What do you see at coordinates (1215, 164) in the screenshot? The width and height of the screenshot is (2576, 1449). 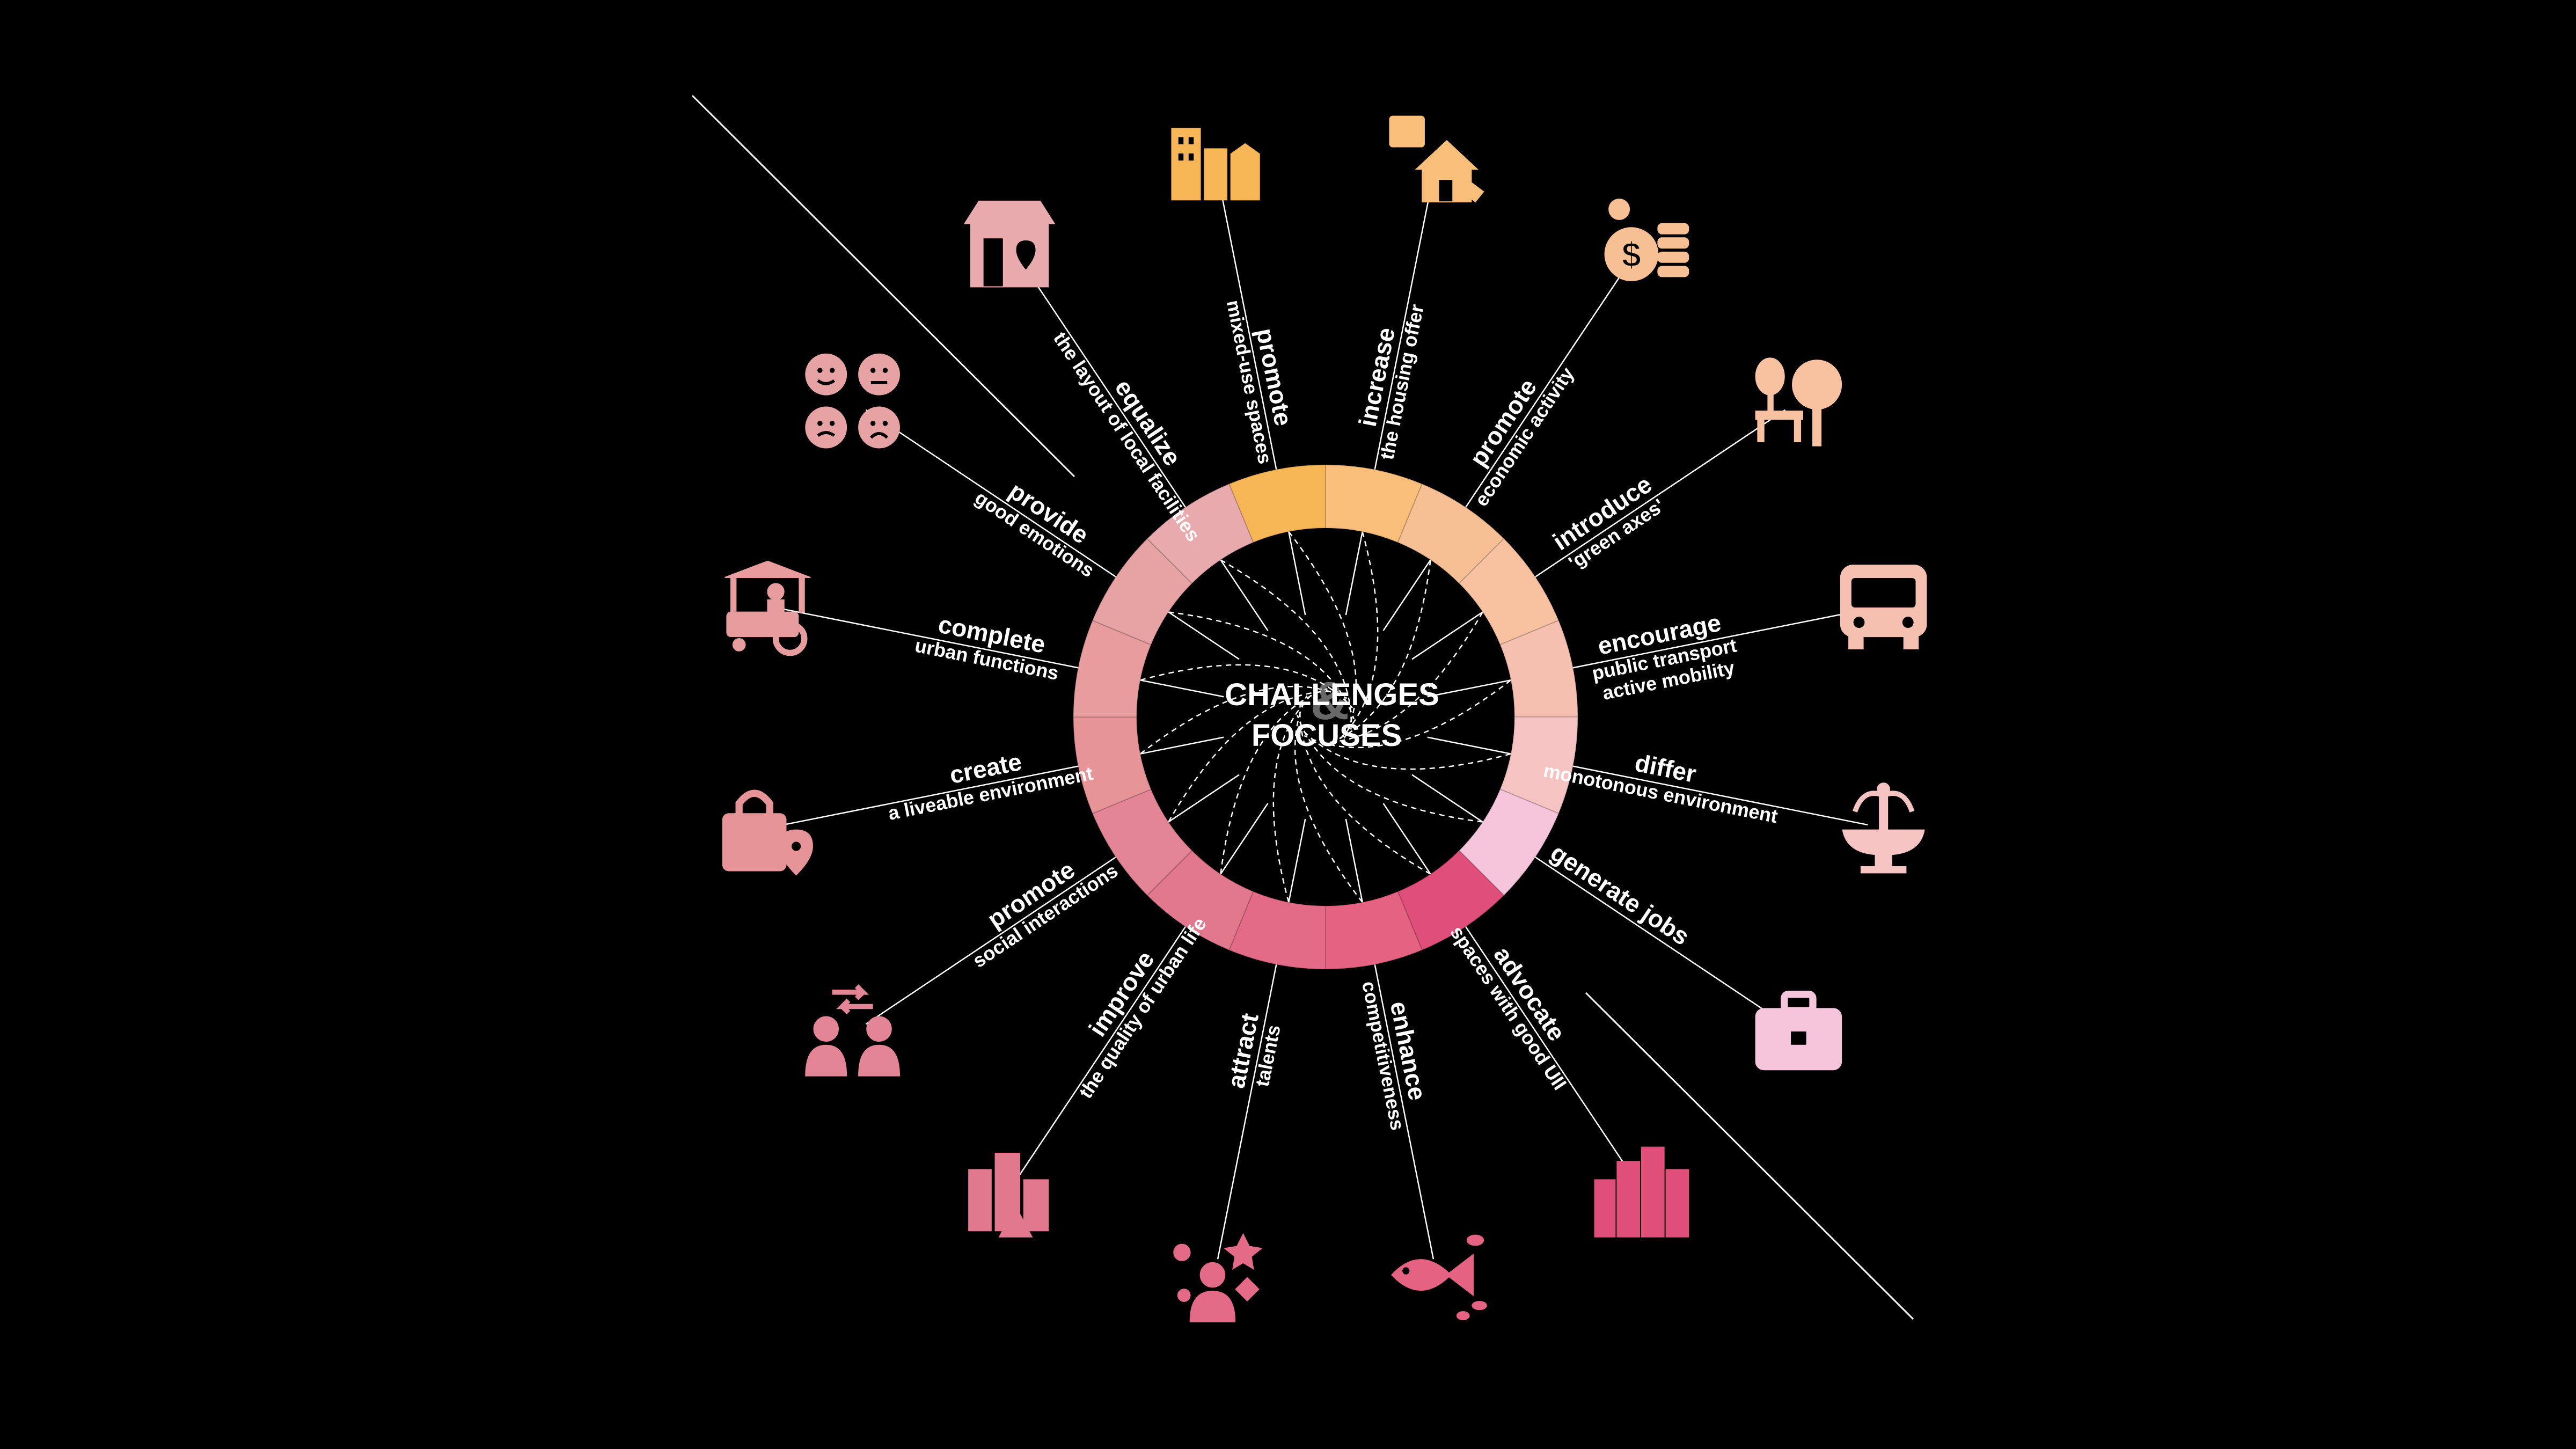 I see `mixed-use-buildings-icon` at bounding box center [1215, 164].